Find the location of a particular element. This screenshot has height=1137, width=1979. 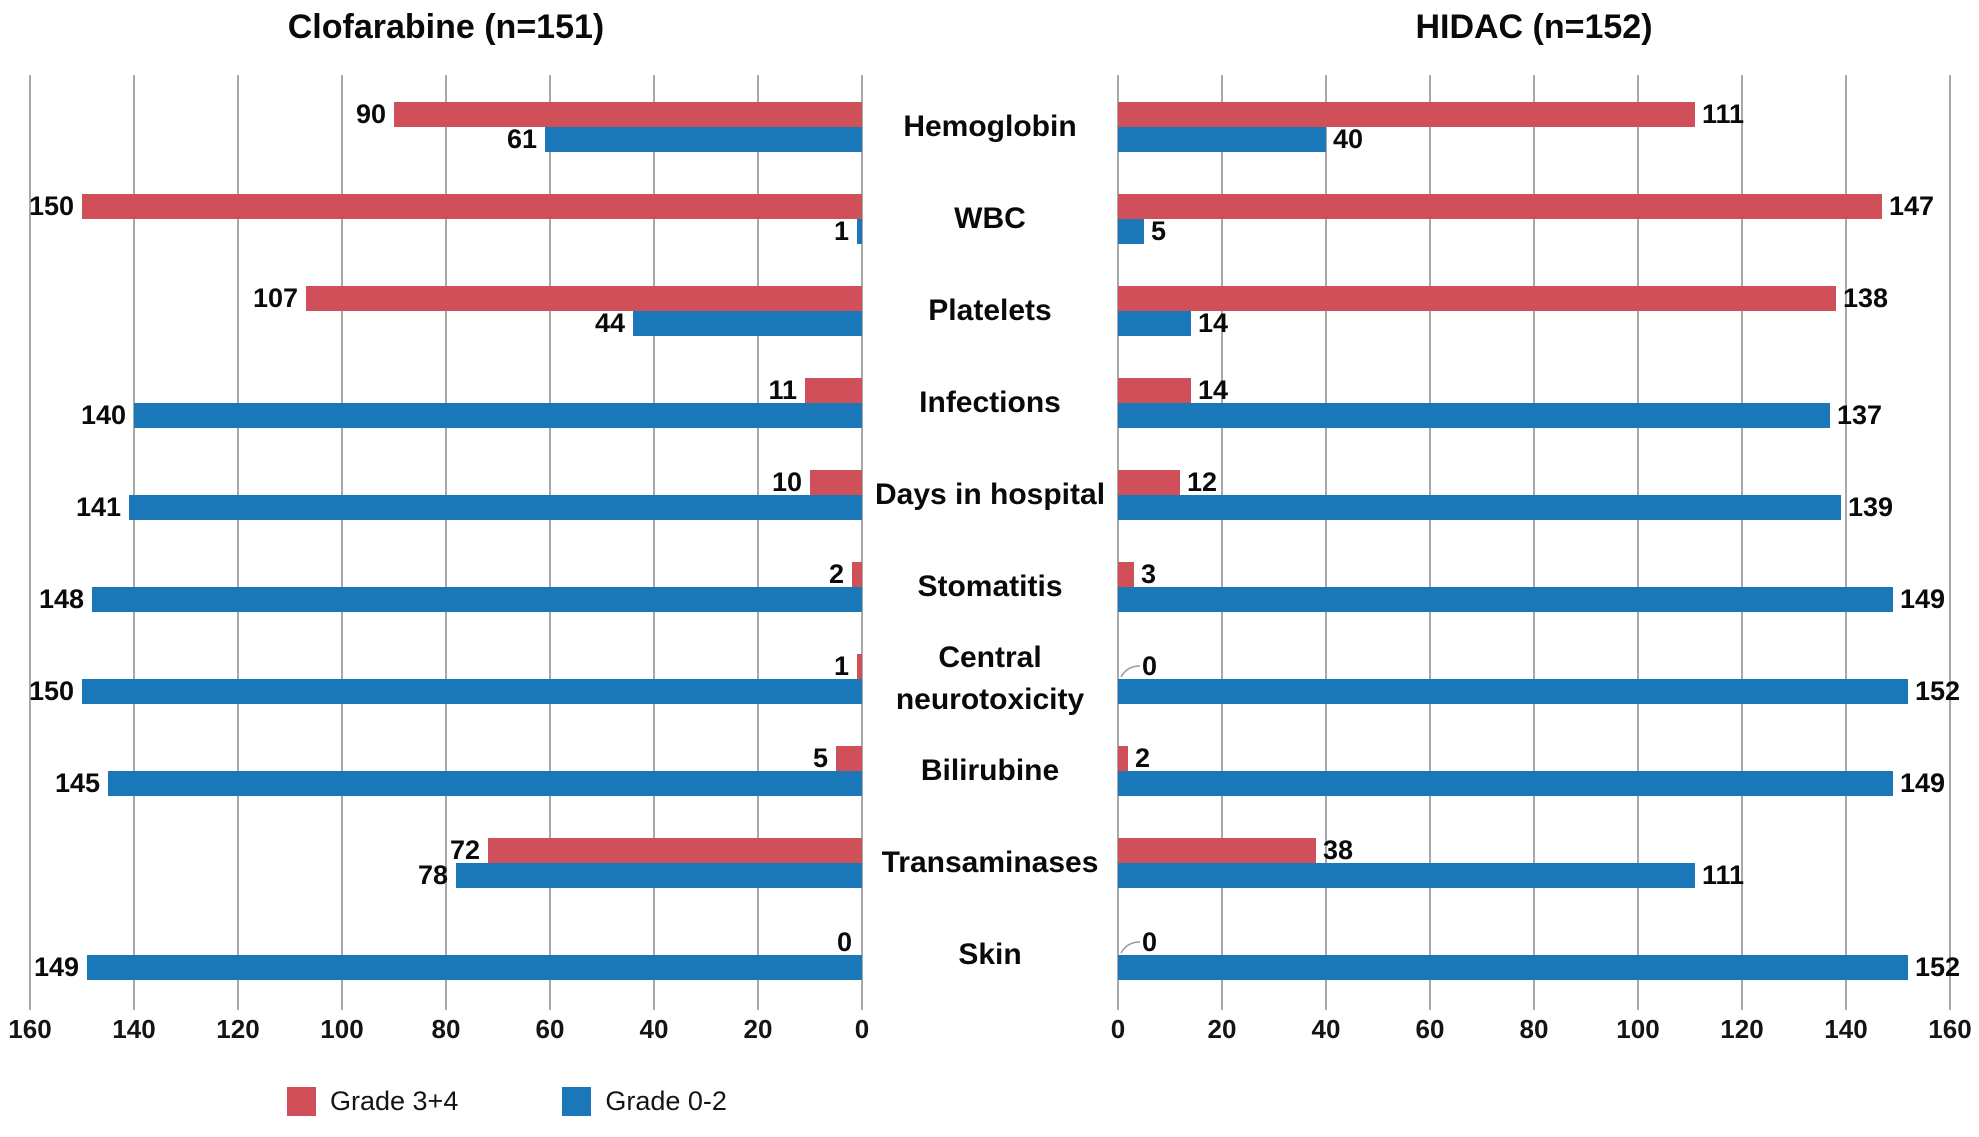

left-x-axis: 160 140 120 100 80 60 40 20 0 is located at coordinates (438, 1034).